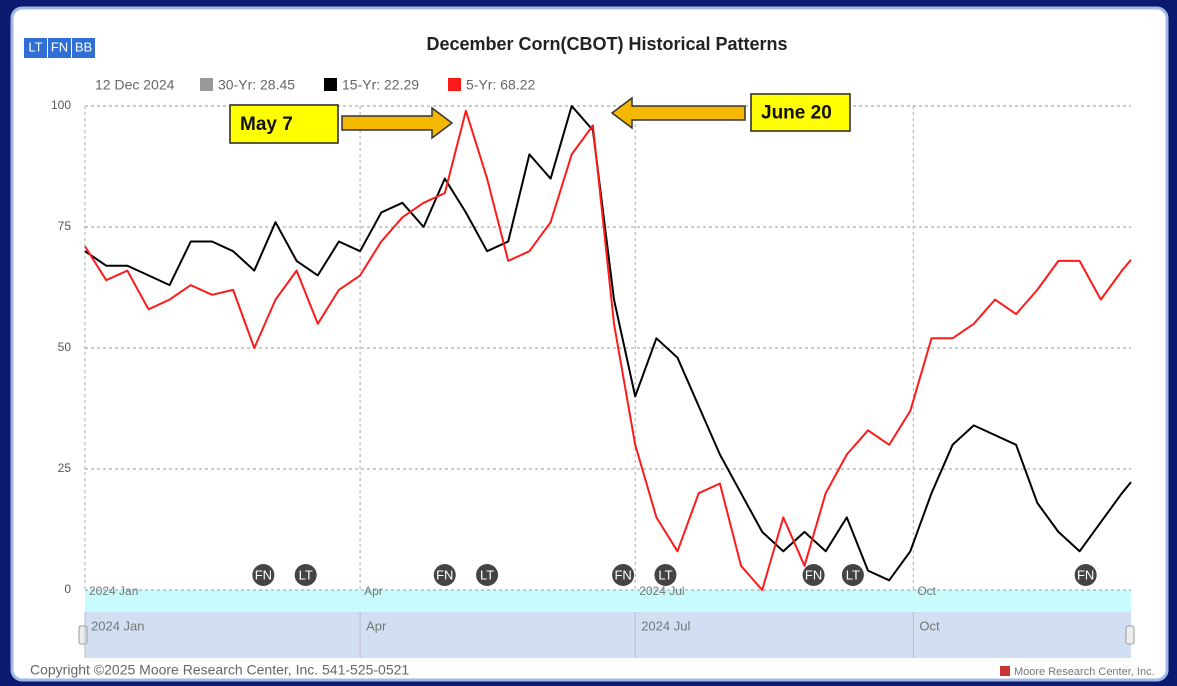  Describe the element at coordinates (1005, 671) in the screenshot. I see `credit-icon` at that location.